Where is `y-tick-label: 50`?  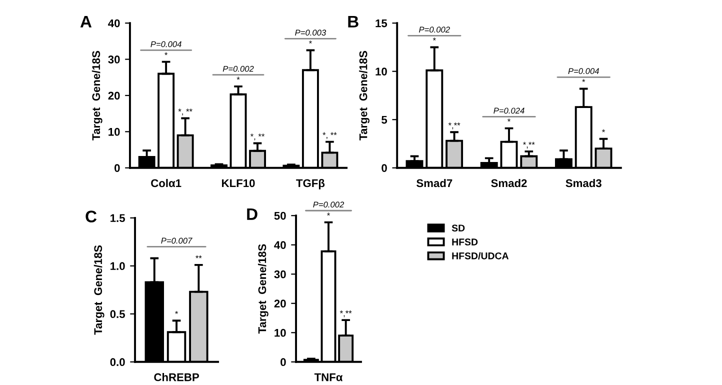 y-tick-label: 50 is located at coordinates (280, 216).